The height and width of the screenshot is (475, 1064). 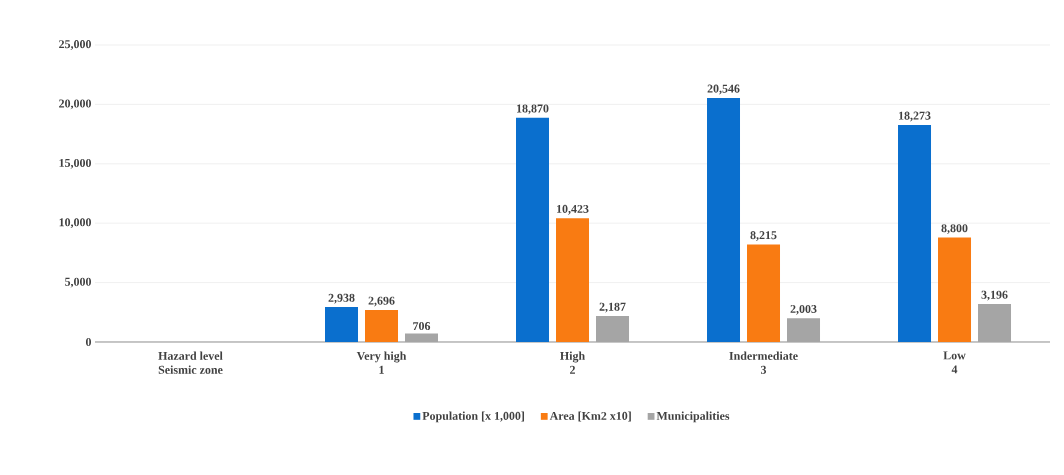 I want to click on data-label: 706, so click(x=422, y=326).